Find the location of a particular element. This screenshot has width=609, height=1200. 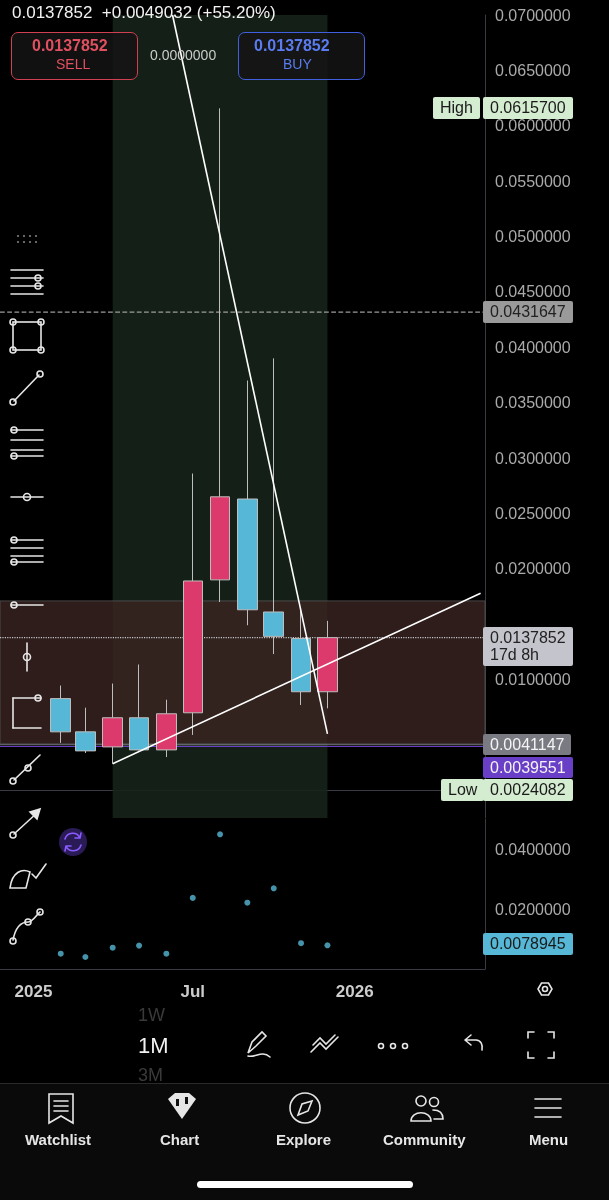

text: 0.0615700 is located at coordinates (528, 108).